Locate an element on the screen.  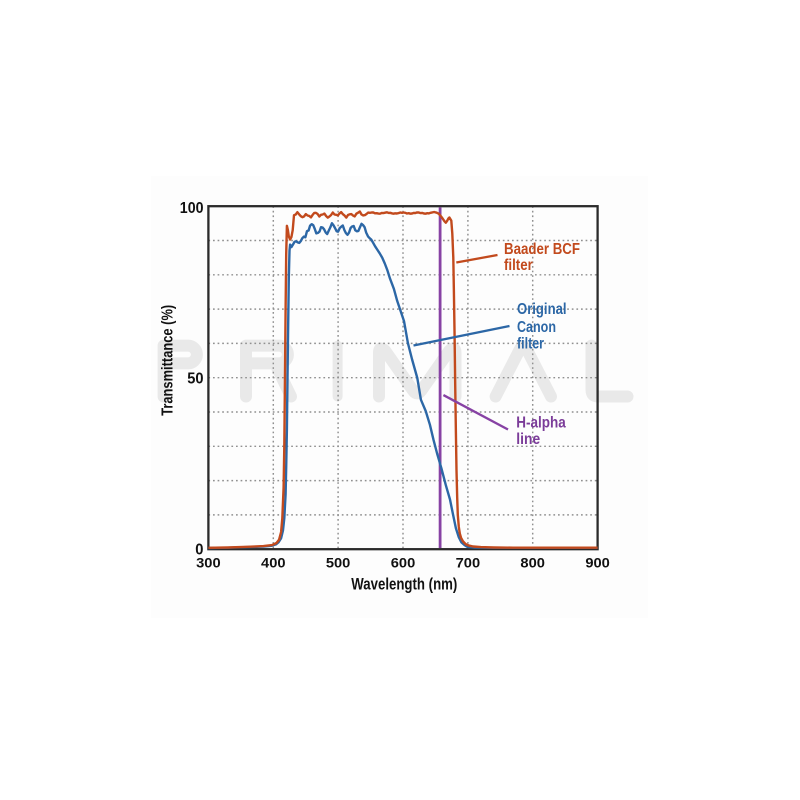
svg-text: line is located at coordinates (528, 439).